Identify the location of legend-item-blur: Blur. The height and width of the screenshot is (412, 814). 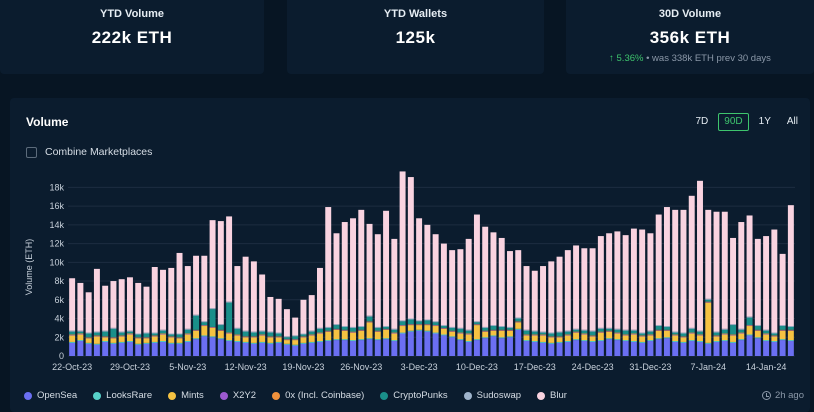
(552, 395).